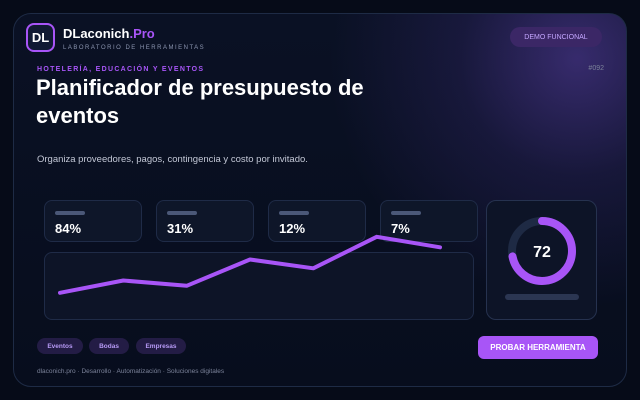 This screenshot has height=400, width=640. I want to click on brand-logo: DL, so click(40, 37).